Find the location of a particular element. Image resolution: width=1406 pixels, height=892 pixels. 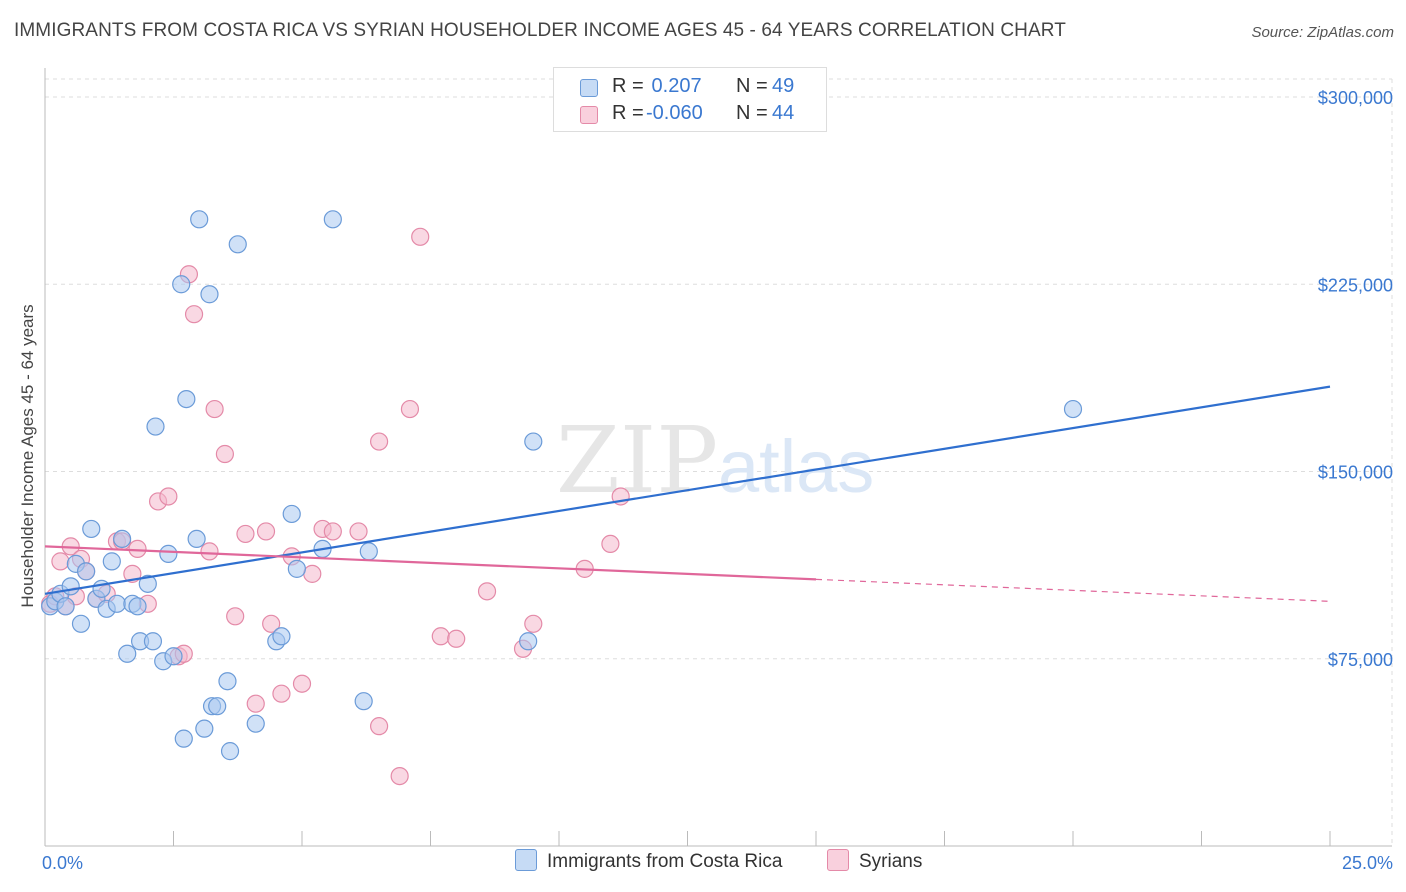

legend-swatch-pink is located at coordinates (589, 115).